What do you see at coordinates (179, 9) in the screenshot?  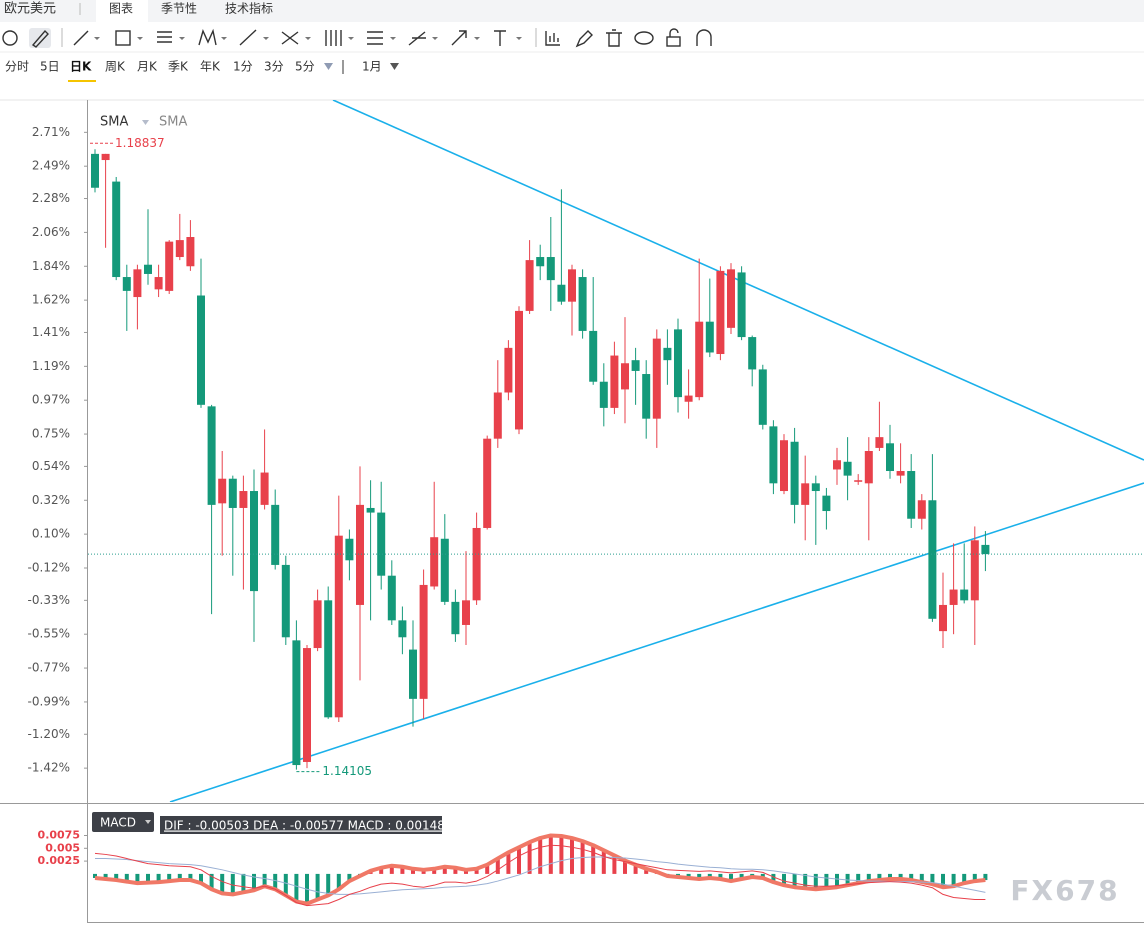 I see `tab: 季节性` at bounding box center [179, 9].